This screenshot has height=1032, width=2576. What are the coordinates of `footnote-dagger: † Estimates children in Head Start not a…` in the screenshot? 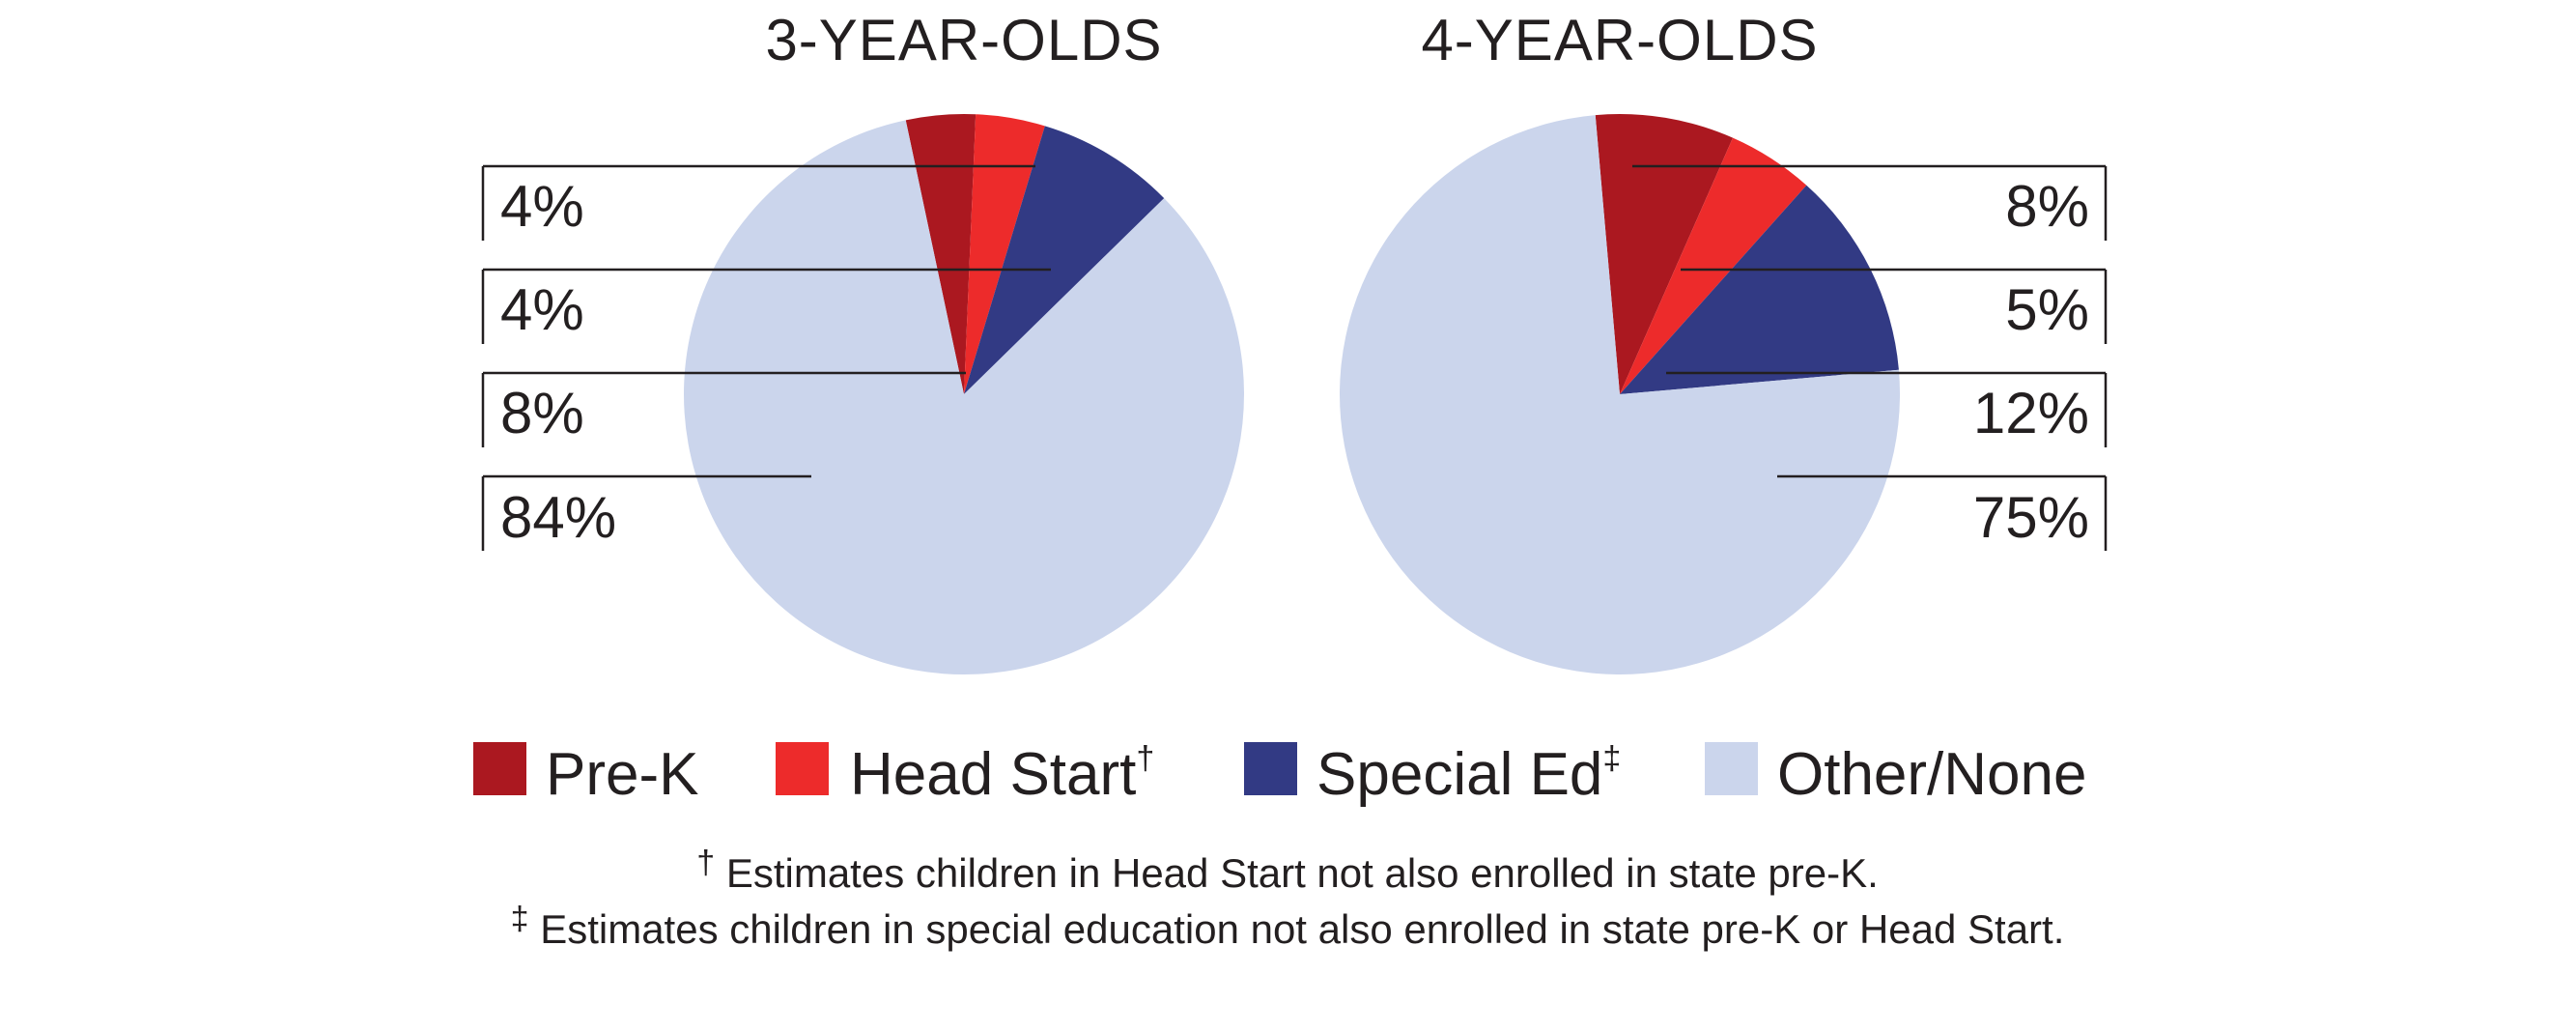 It's located at (1287, 871).